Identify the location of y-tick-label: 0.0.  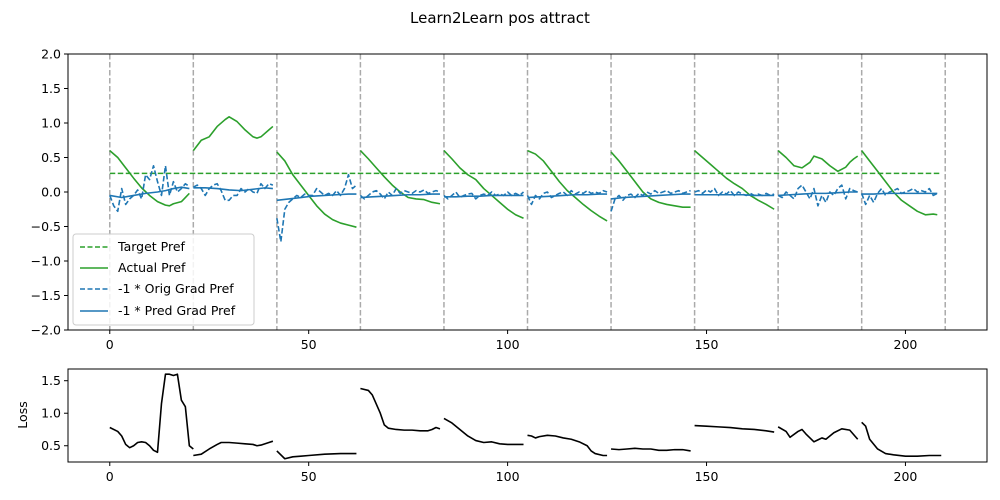
(51, 192).